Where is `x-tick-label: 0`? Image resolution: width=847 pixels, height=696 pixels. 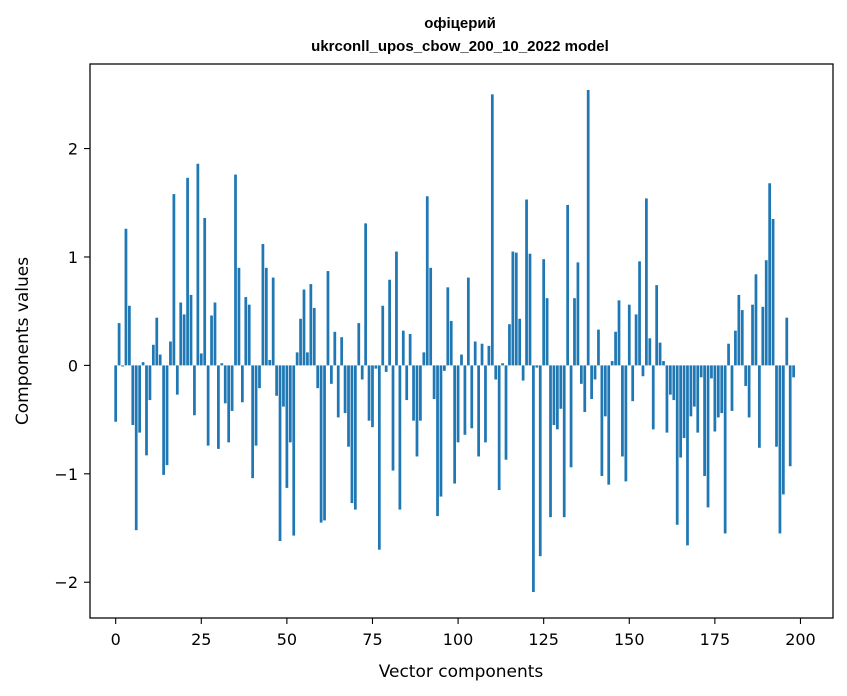
x-tick-label: 0 is located at coordinates (116, 639).